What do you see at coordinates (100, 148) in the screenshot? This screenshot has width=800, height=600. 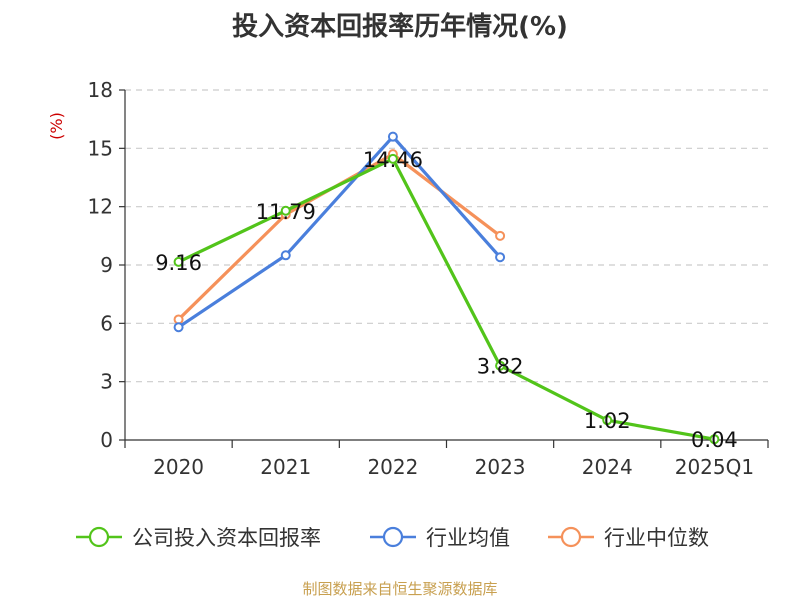 I see `y-tick-label: 15` at bounding box center [100, 148].